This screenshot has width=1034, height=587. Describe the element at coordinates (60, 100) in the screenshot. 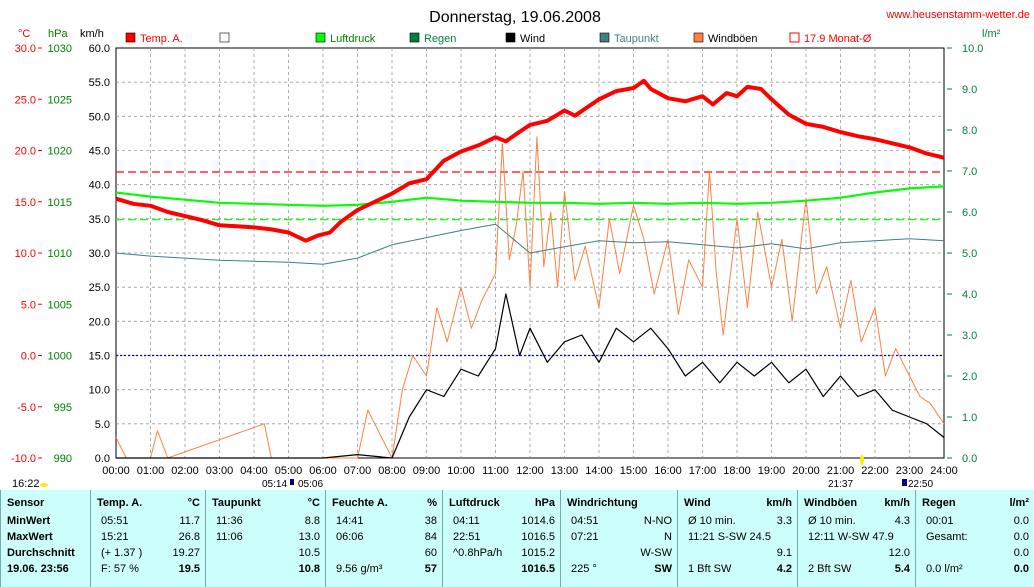

I see `hpa-tick: 1025` at that location.